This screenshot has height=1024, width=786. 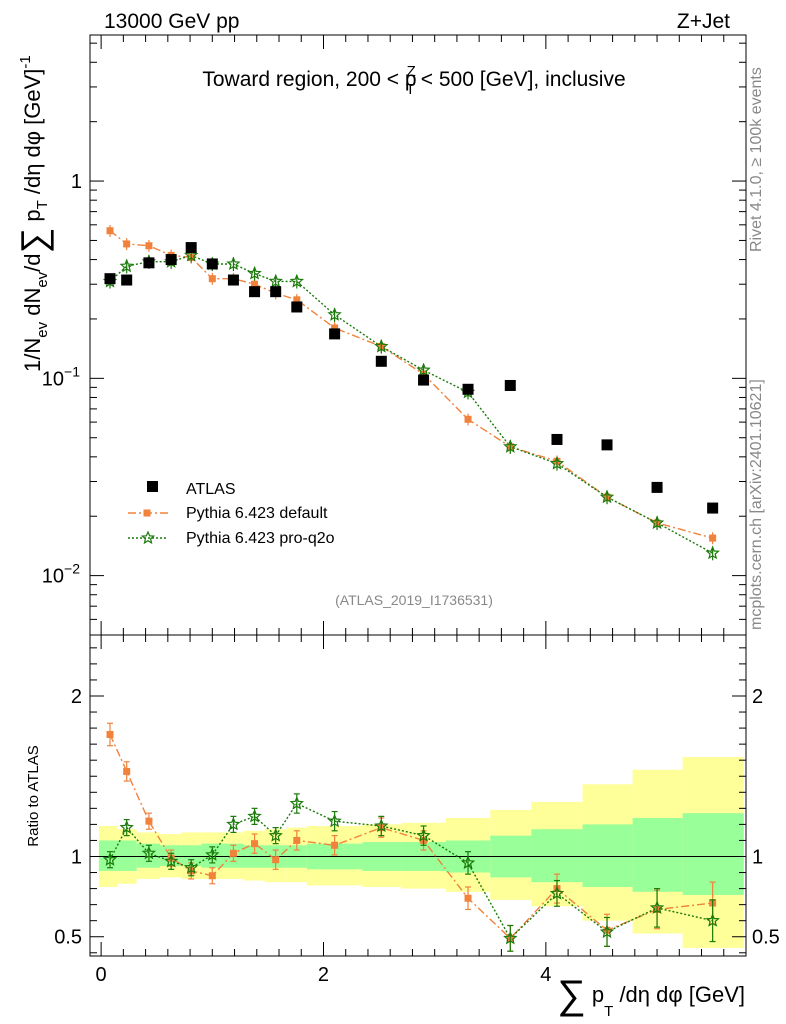 What do you see at coordinates (756, 159) in the screenshot?
I see `rivet-label: Rivet 4.1.0, ≥ 100k events` at bounding box center [756, 159].